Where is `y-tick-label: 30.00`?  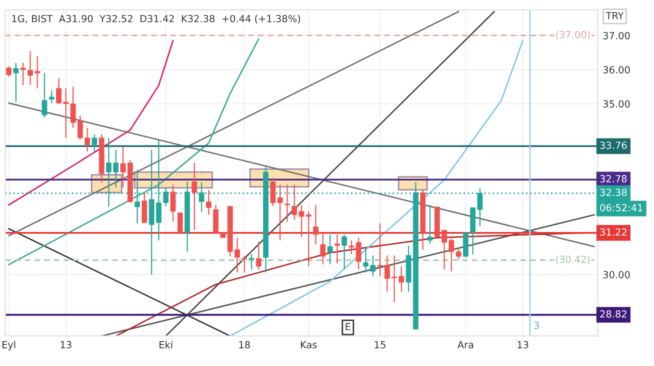 y-tick-label: 30.00 is located at coordinates (616, 274).